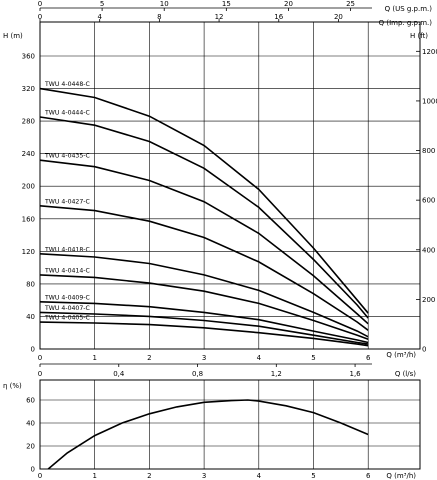  Describe the element at coordinates (28, 187) in the screenshot. I see `y-tick-label: 200` at that location.